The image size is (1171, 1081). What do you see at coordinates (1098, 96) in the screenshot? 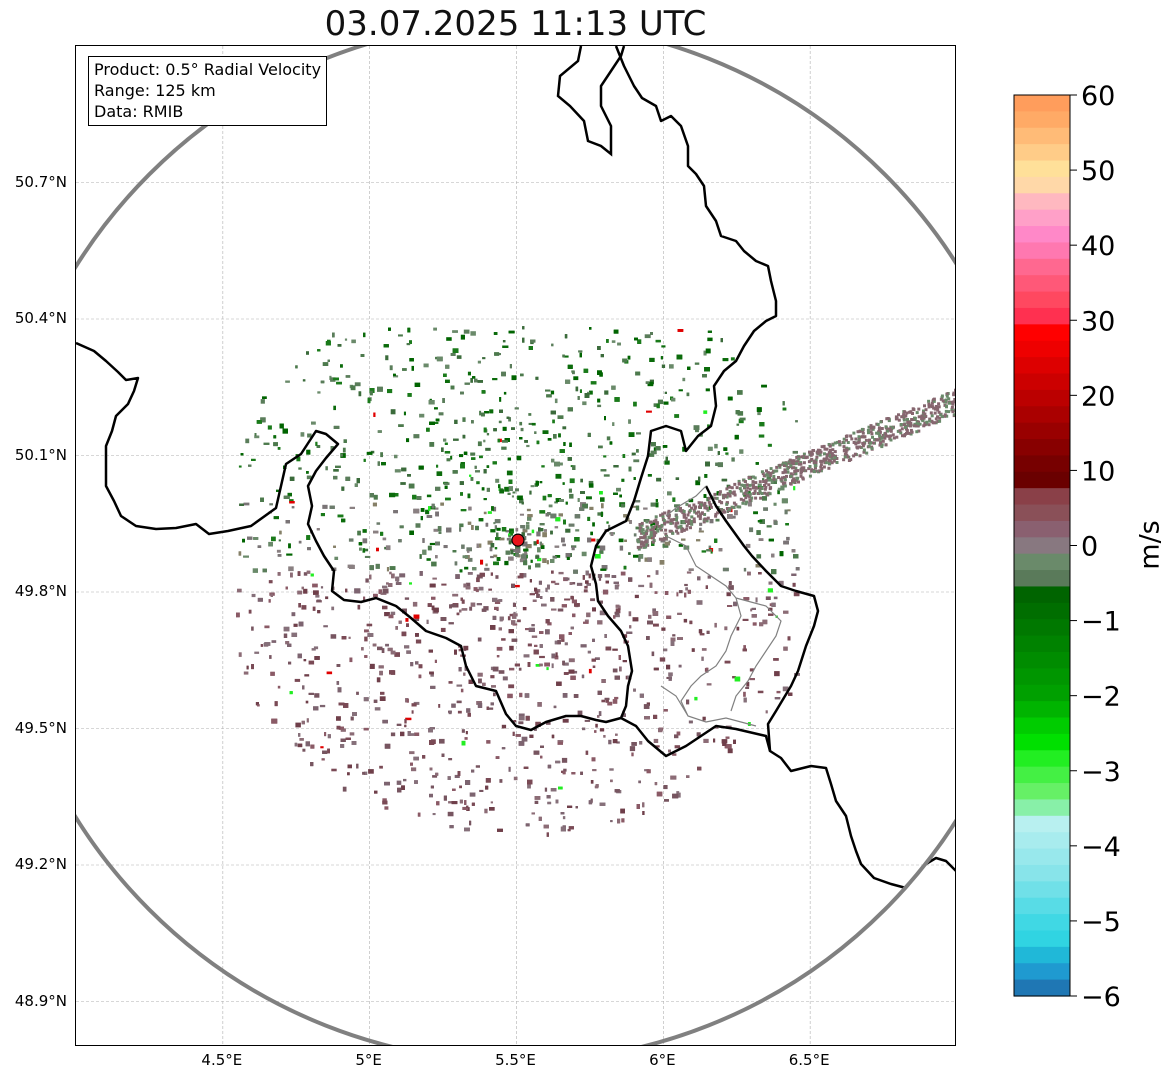
I see `colorbar-tick-label: 60` at bounding box center [1098, 96].